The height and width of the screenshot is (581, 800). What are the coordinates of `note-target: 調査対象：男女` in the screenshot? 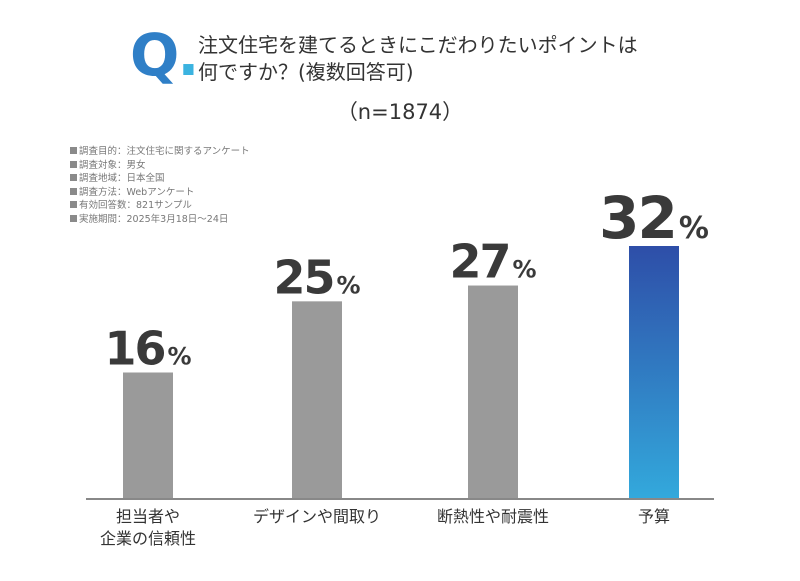 It's located at (160, 166).